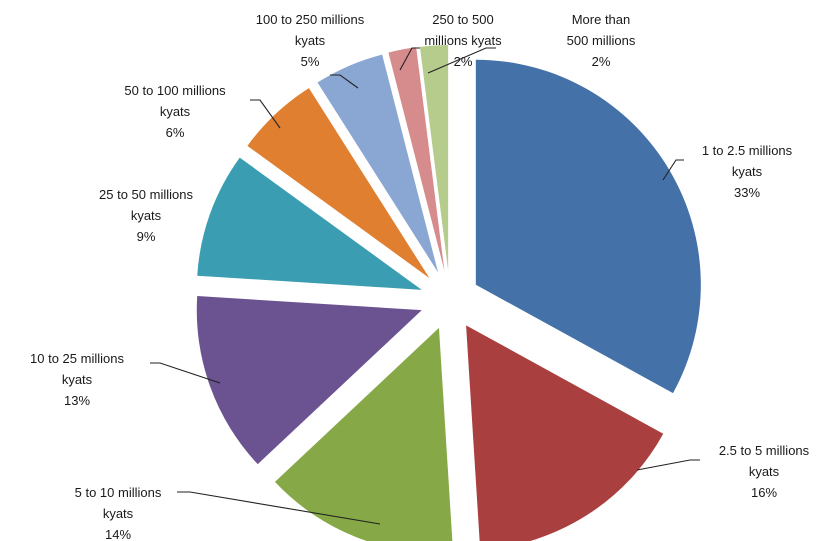 The height and width of the screenshot is (541, 836). I want to click on slice-label-7: 100 to 250 millions kyats 5%, so click(310, 40).